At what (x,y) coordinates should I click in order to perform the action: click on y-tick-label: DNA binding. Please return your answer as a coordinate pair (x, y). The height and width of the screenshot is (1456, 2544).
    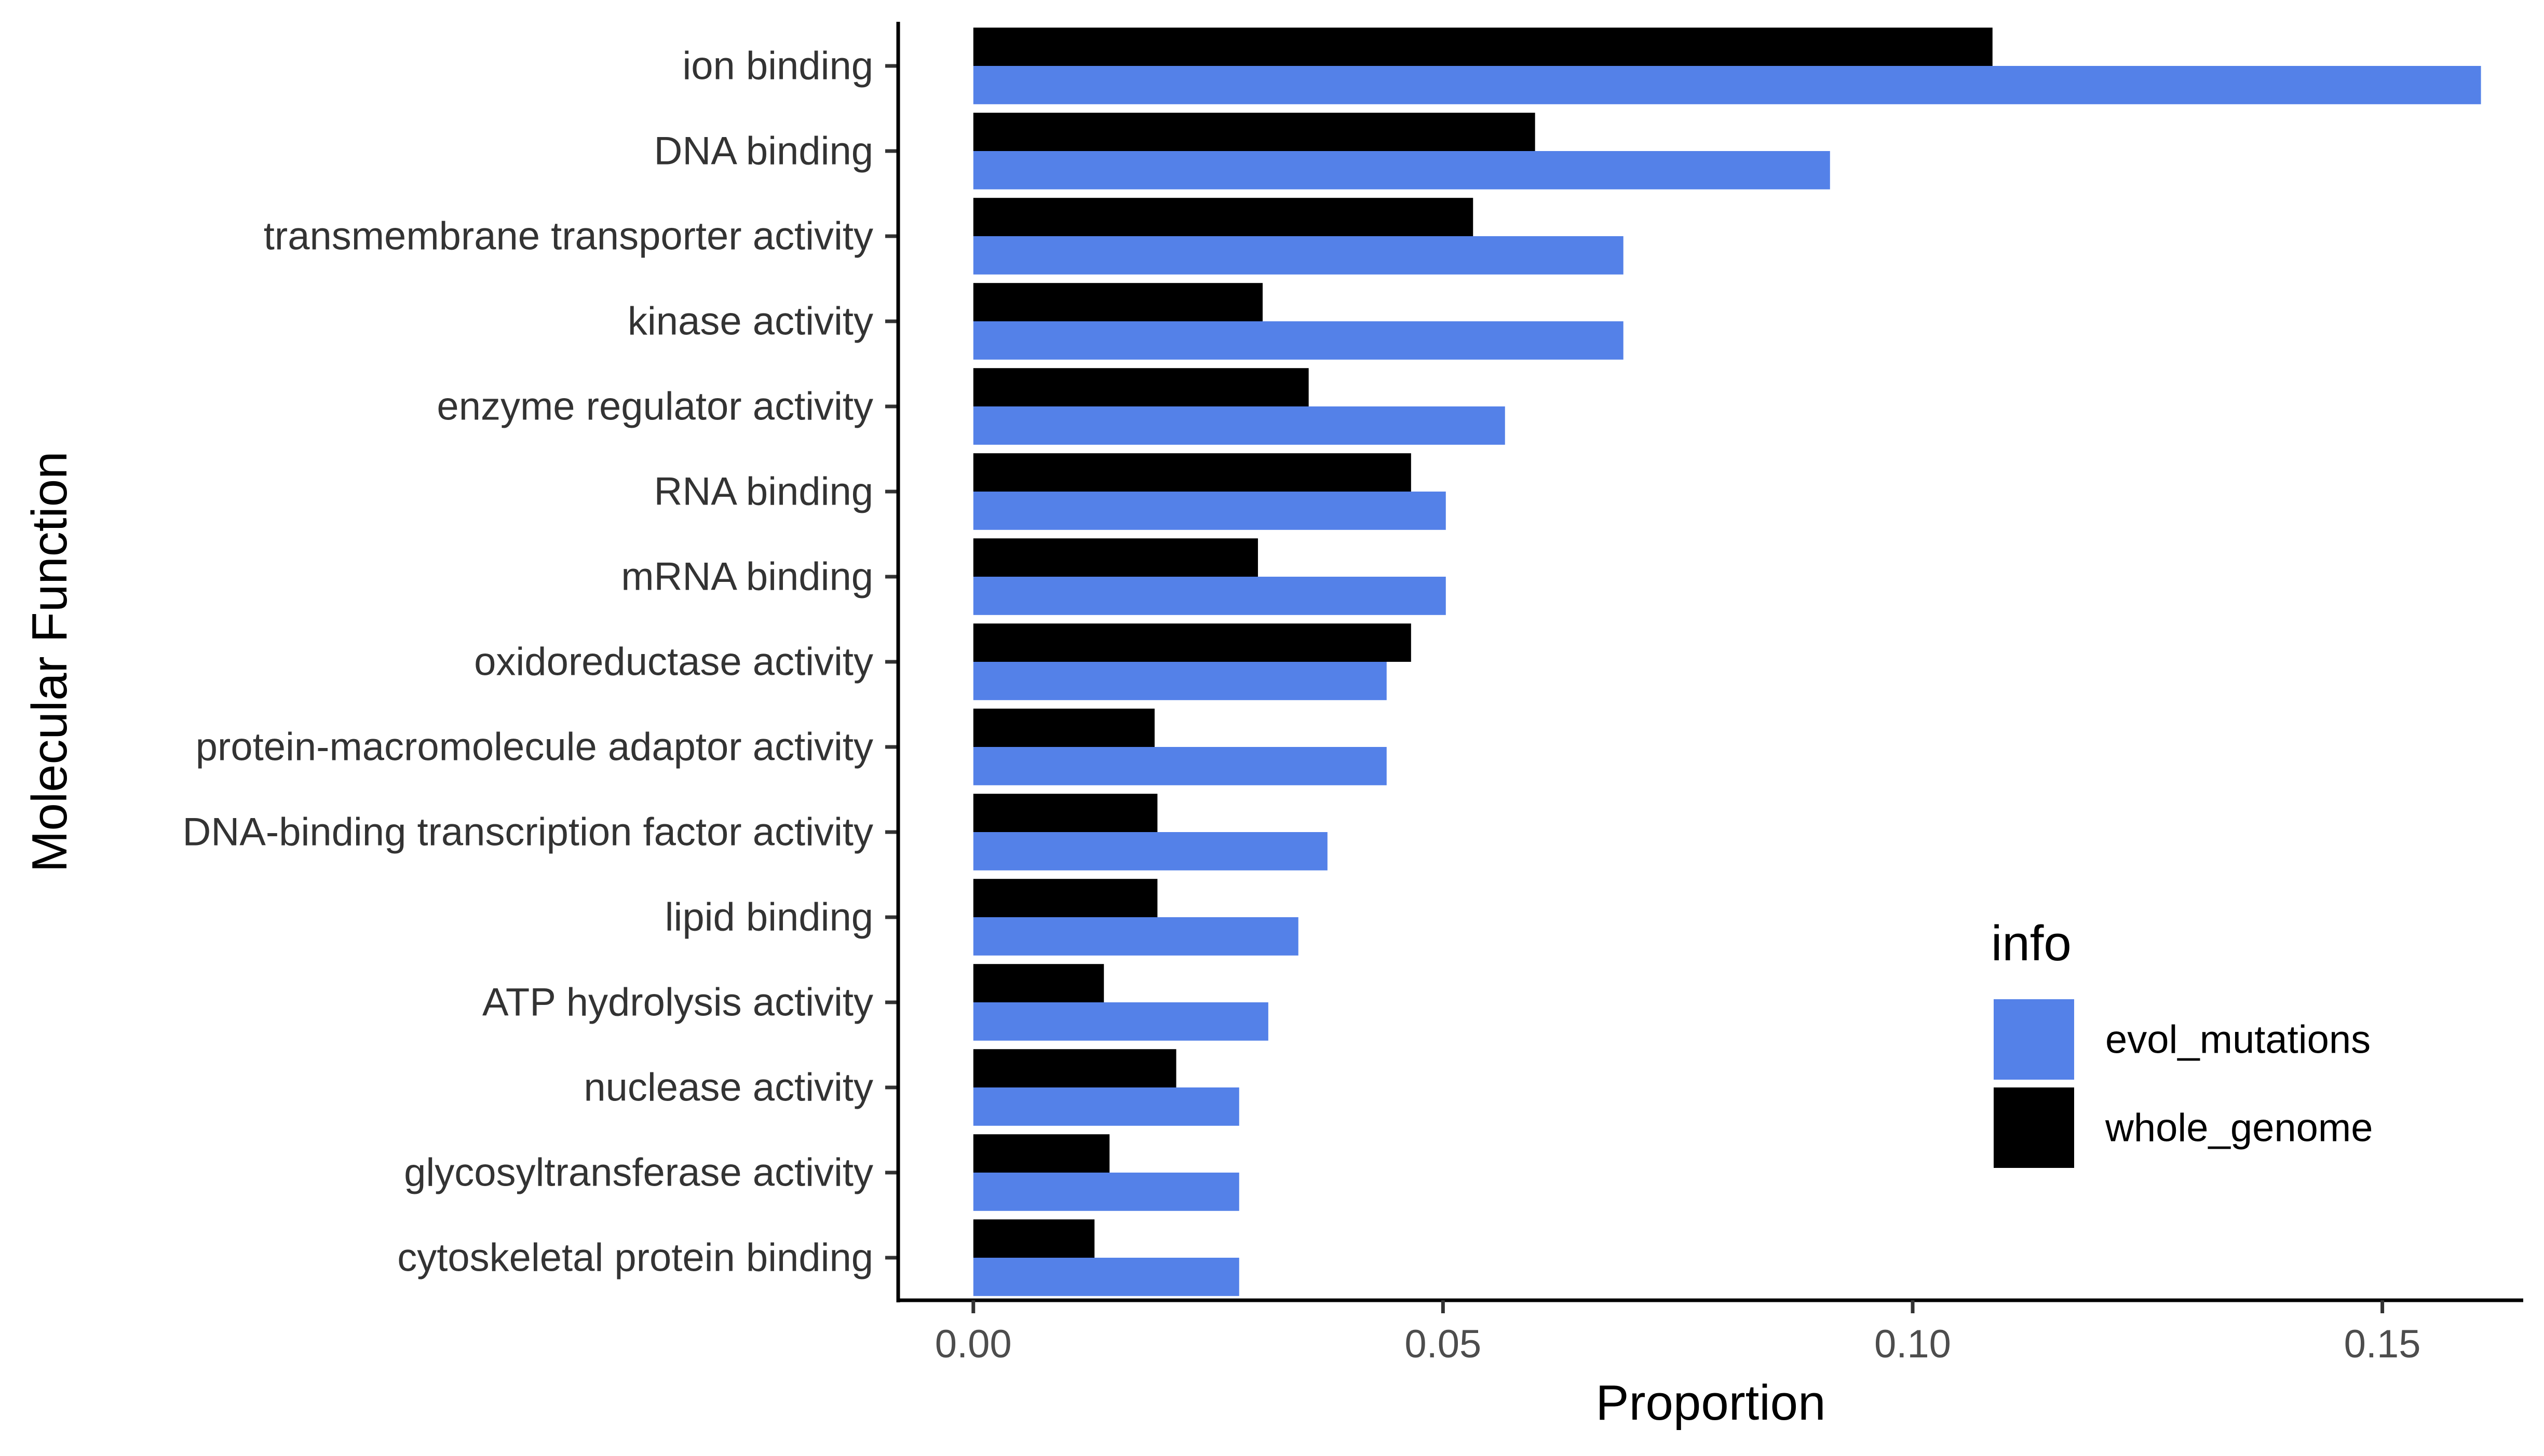
    Looking at the image, I should click on (764, 151).